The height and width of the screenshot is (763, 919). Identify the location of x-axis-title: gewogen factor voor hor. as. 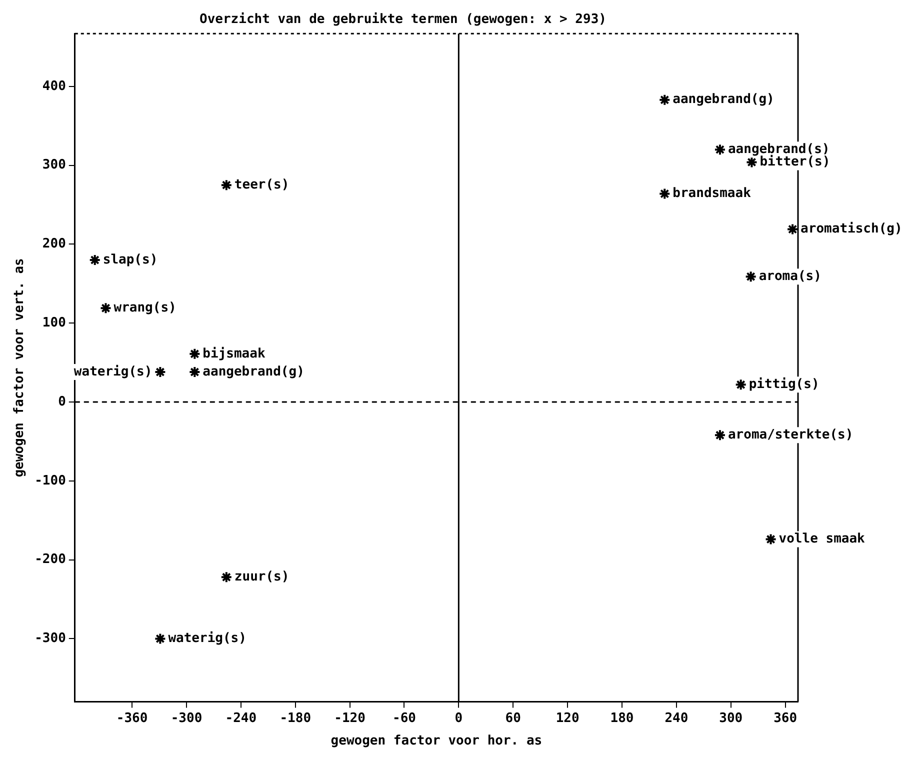
(436, 741).